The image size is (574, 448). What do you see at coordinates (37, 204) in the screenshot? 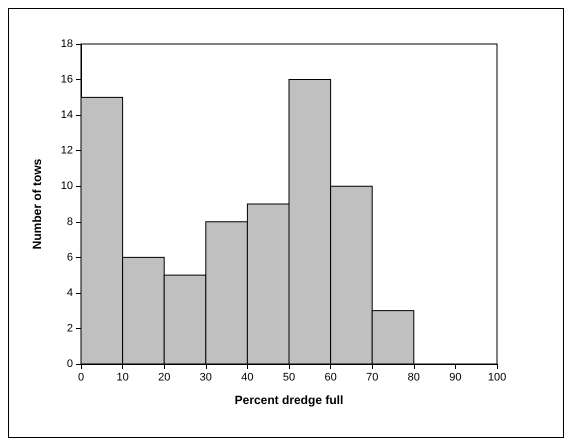
I see `y-axis-title: Number of tows` at bounding box center [37, 204].